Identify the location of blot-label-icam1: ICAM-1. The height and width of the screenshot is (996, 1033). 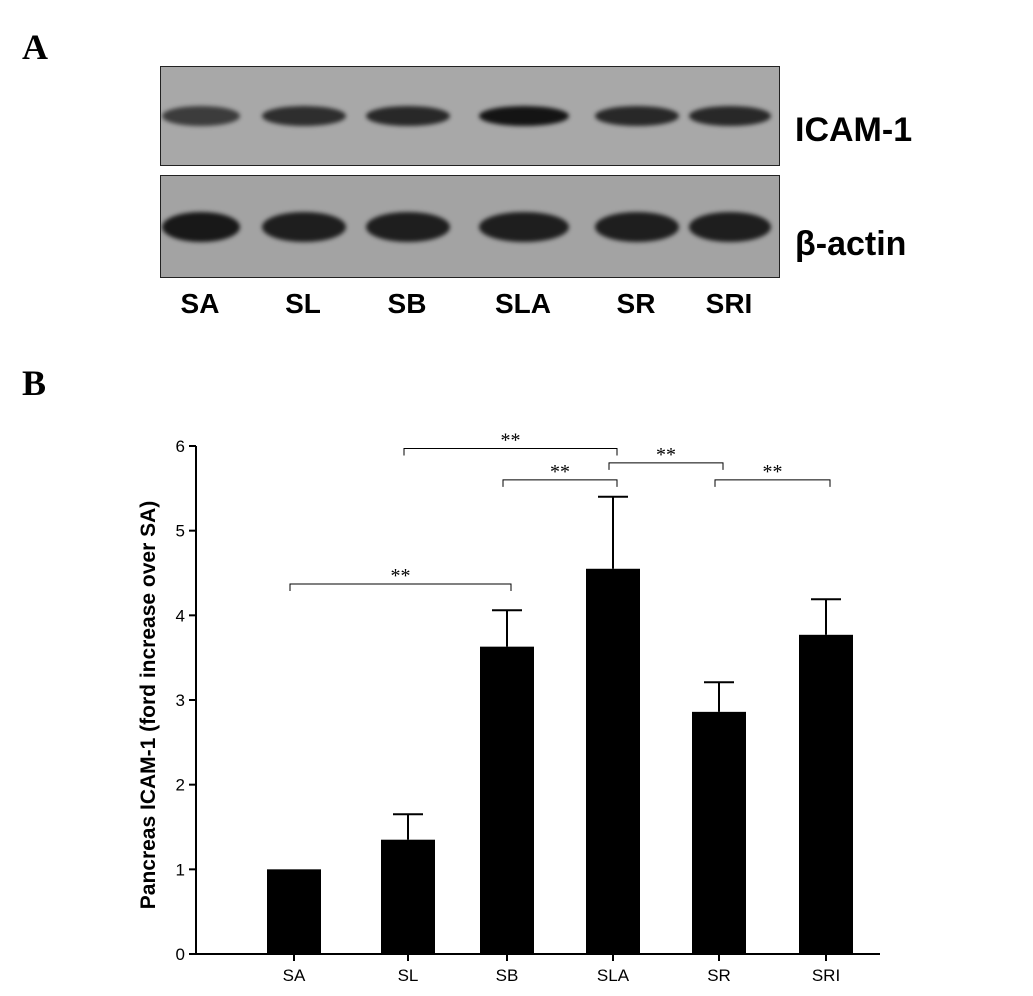
(854, 130).